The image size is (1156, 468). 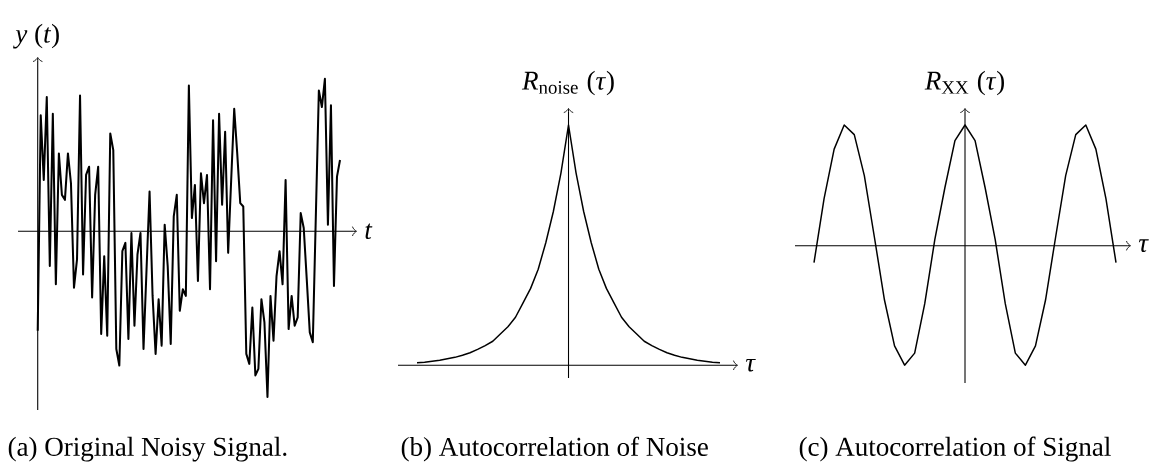 What do you see at coordinates (567, 83) in the screenshot?
I see `y-axis-title: R$_{noise}$ (τ)` at bounding box center [567, 83].